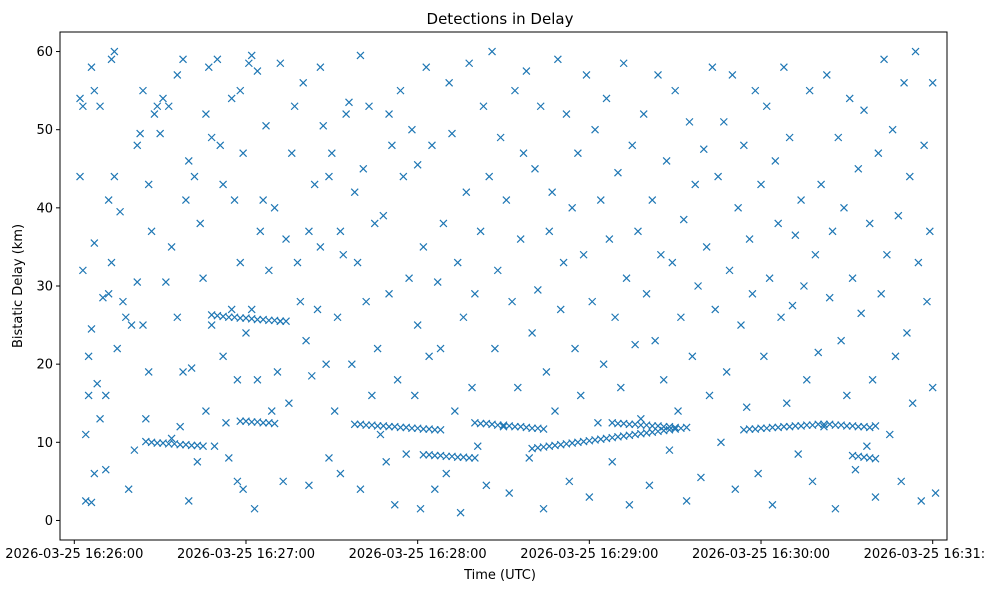 The width and height of the screenshot is (984, 590). I want to click on y-tick-label: 40, so click(44, 208).